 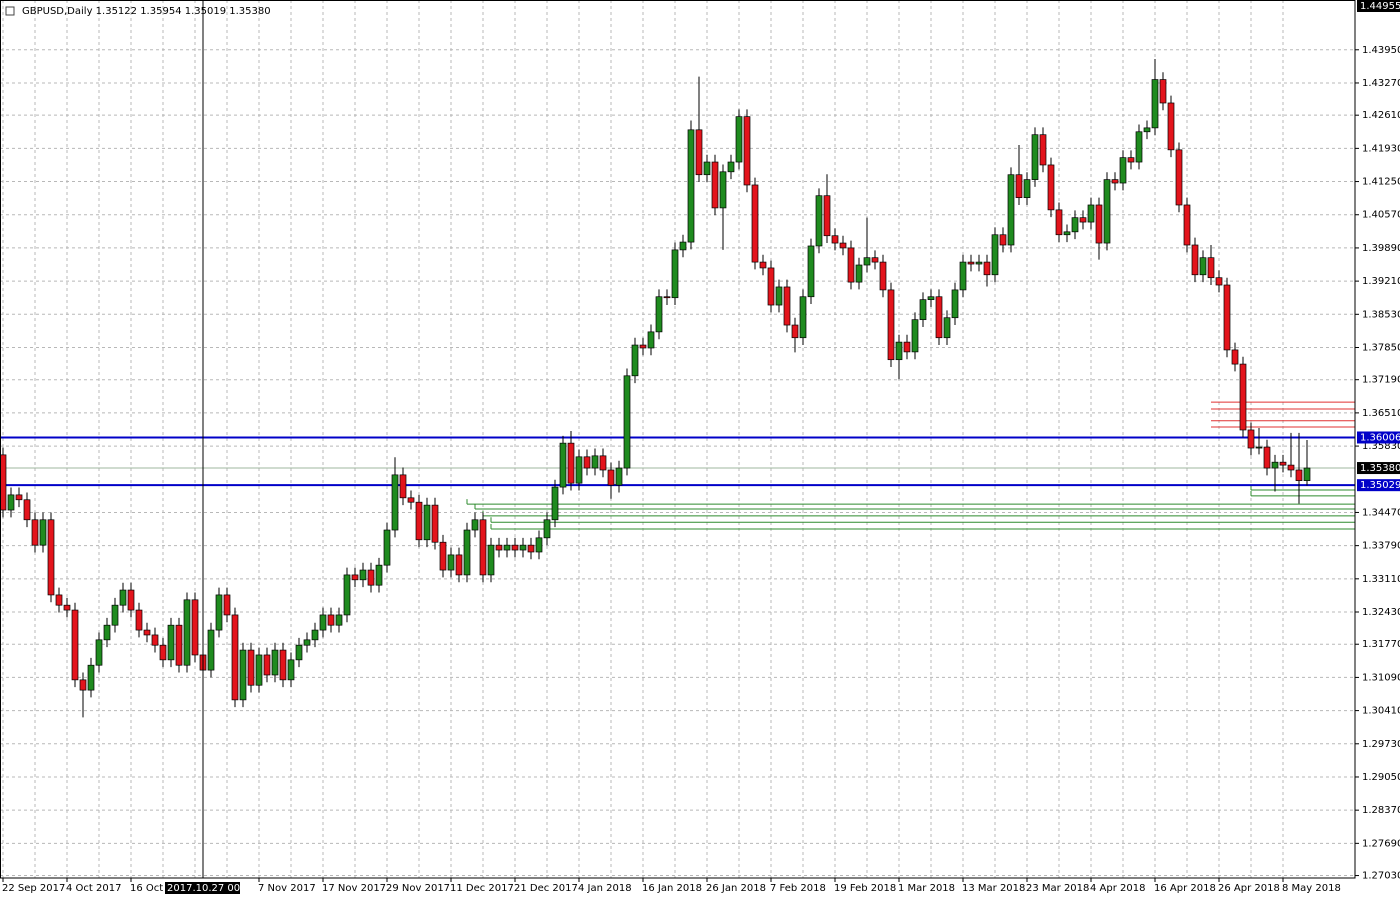 What do you see at coordinates (354, 888) in the screenshot?
I see `x-tick-label: 17 Nov 2017` at bounding box center [354, 888].